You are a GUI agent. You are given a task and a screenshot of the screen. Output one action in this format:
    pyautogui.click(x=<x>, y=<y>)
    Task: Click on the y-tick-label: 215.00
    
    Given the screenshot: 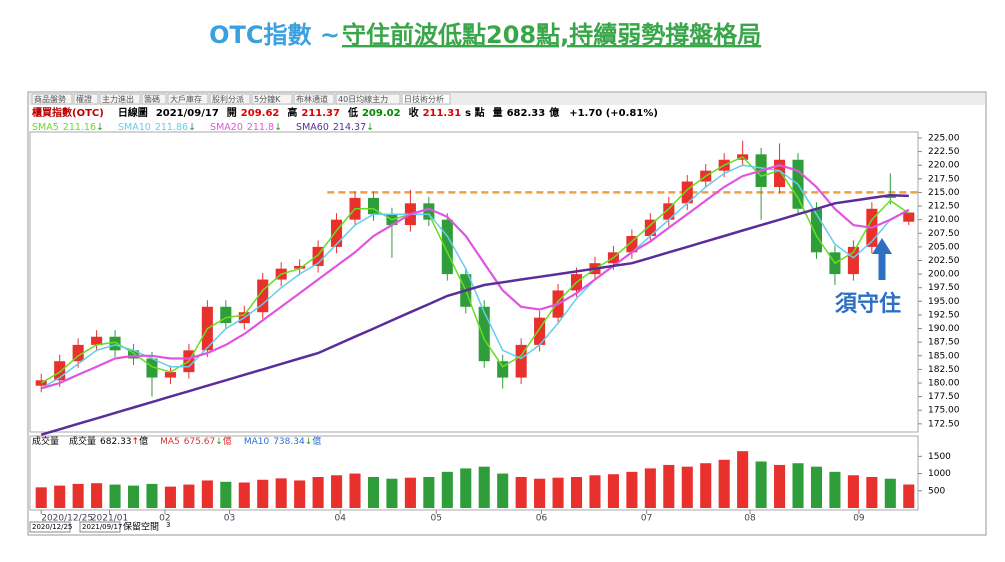 What is the action you would take?
    pyautogui.click(x=944, y=193)
    